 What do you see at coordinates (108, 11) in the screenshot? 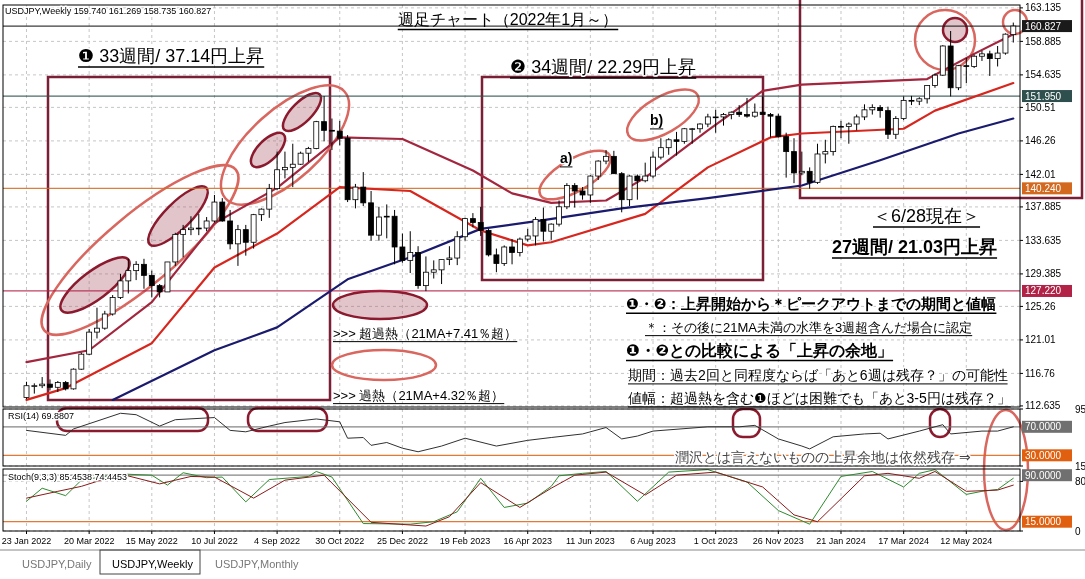
I see `annotation: USDJPY,Weekly 159.740 161.269 158.735 160.827` at bounding box center [108, 11].